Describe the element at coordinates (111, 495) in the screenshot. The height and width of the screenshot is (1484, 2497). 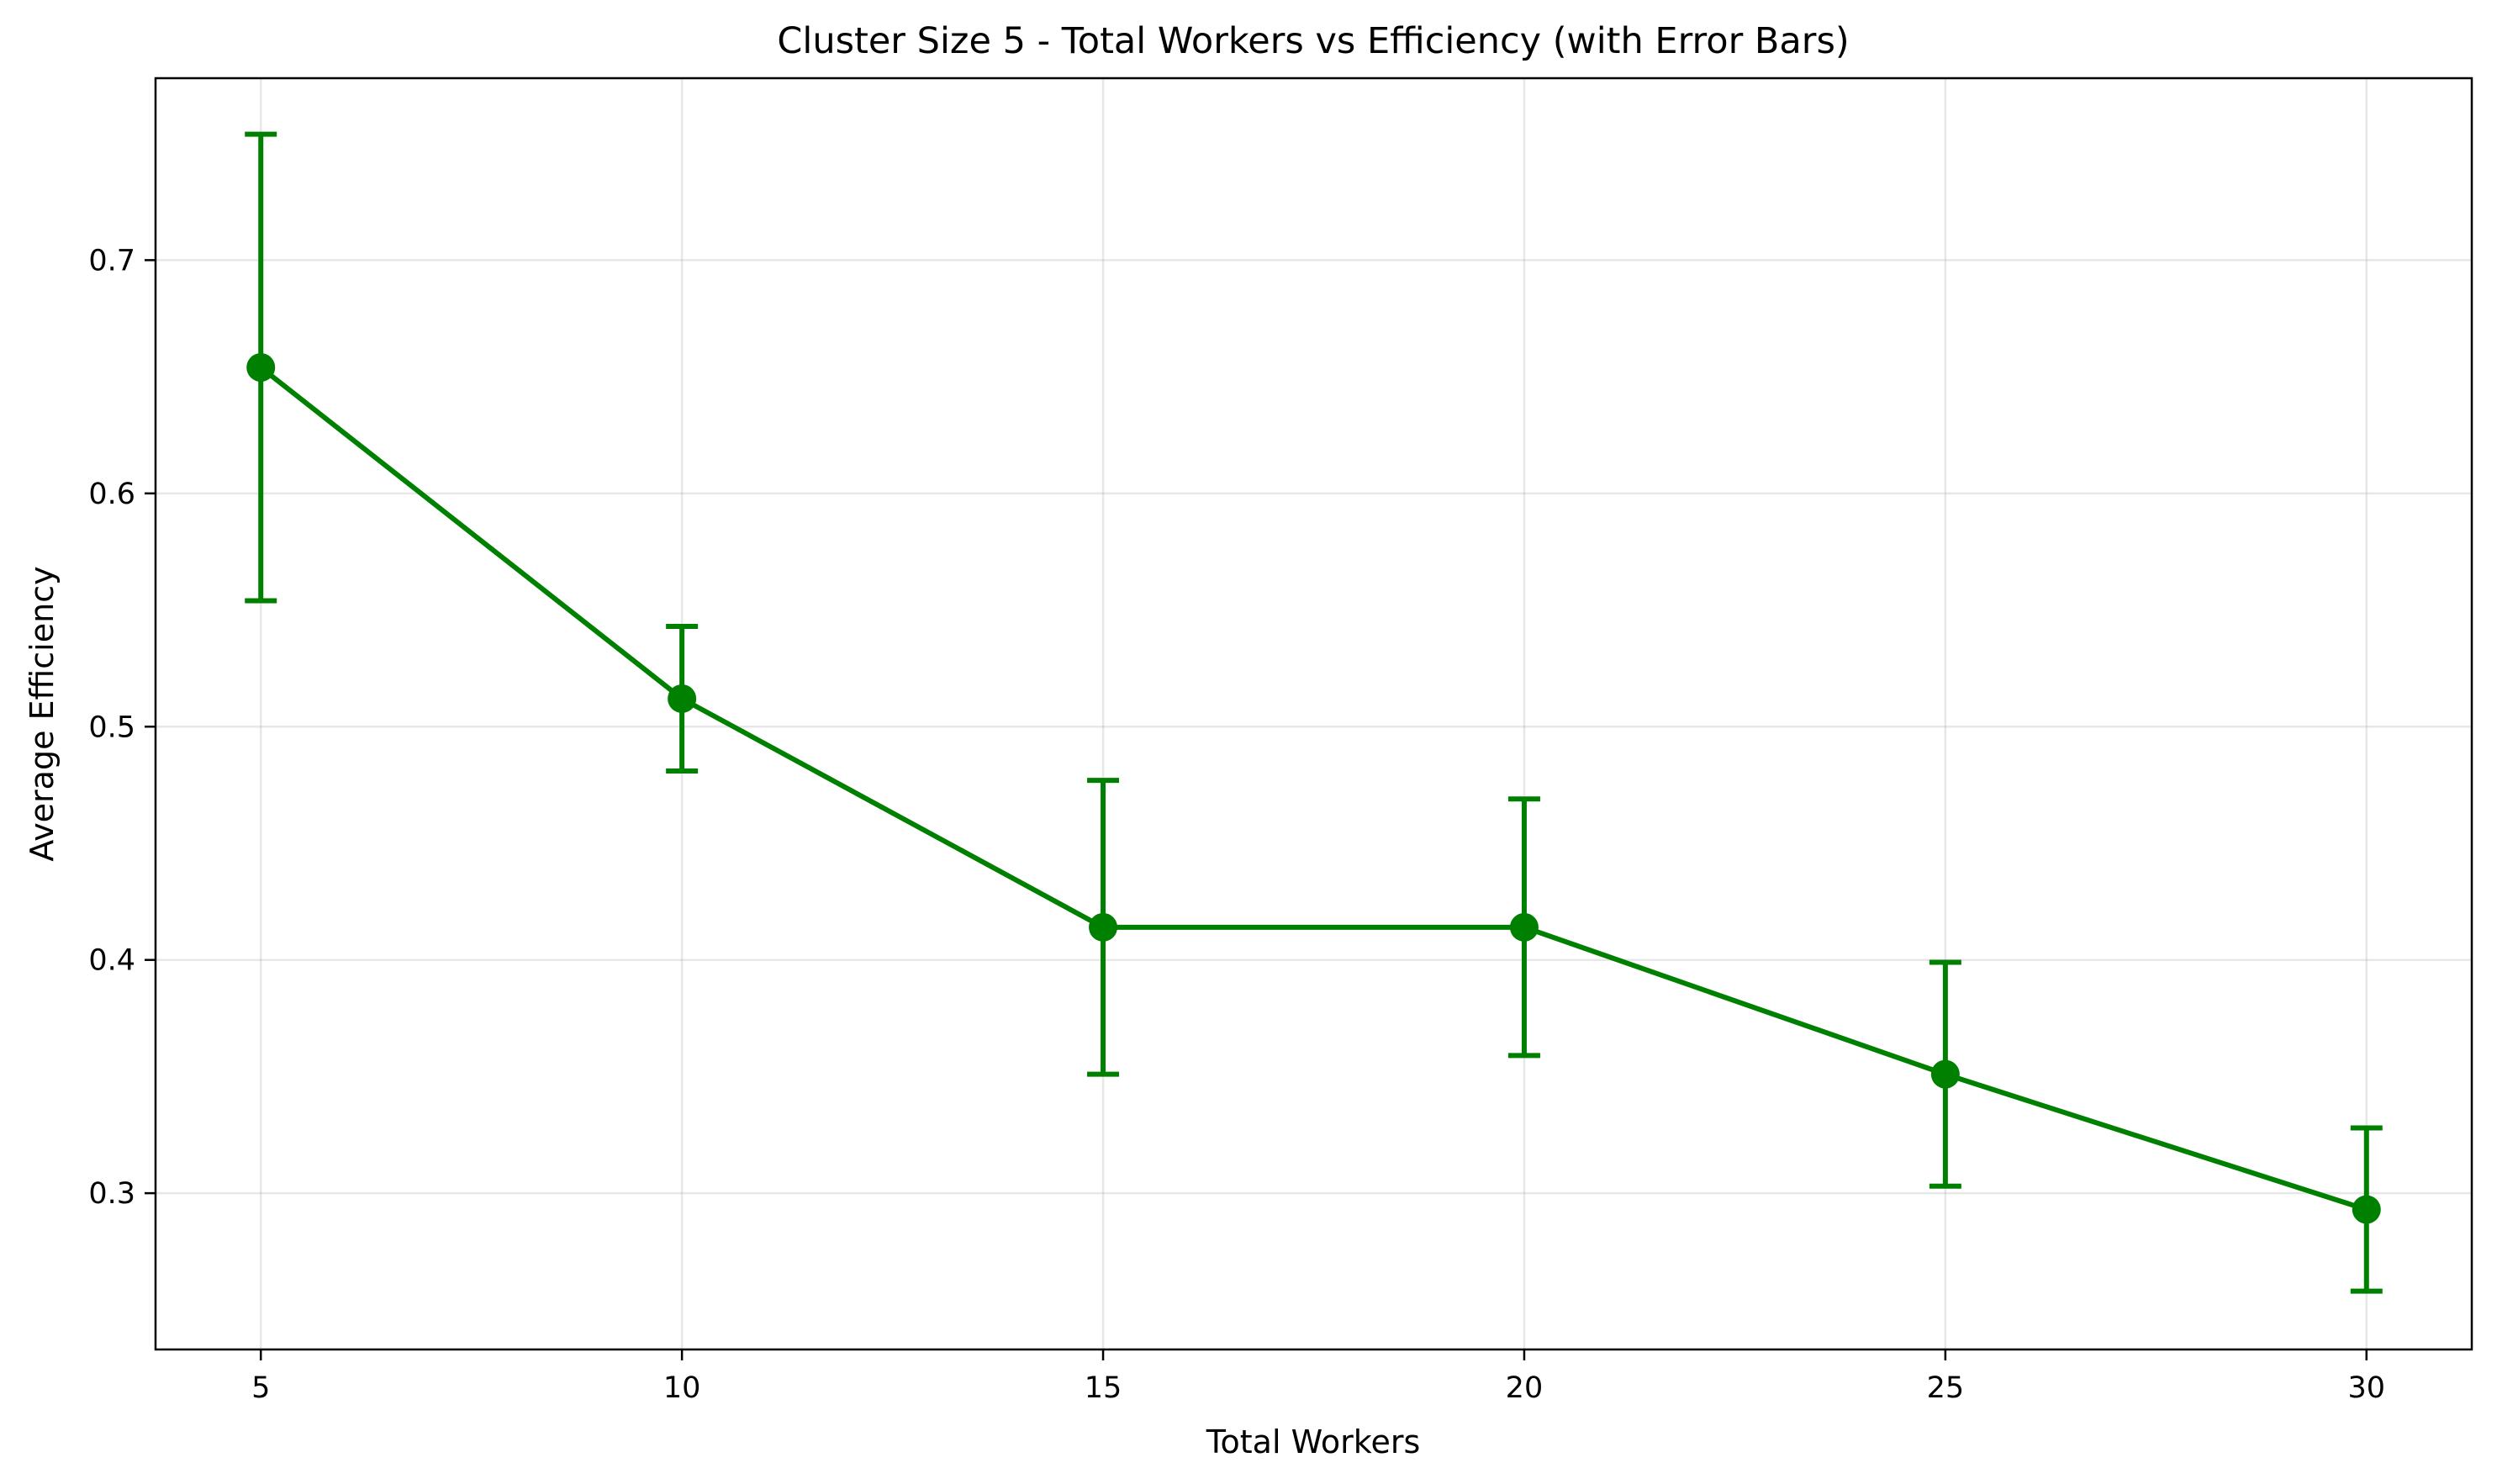
I see `y-tick-label: 0.6` at that location.